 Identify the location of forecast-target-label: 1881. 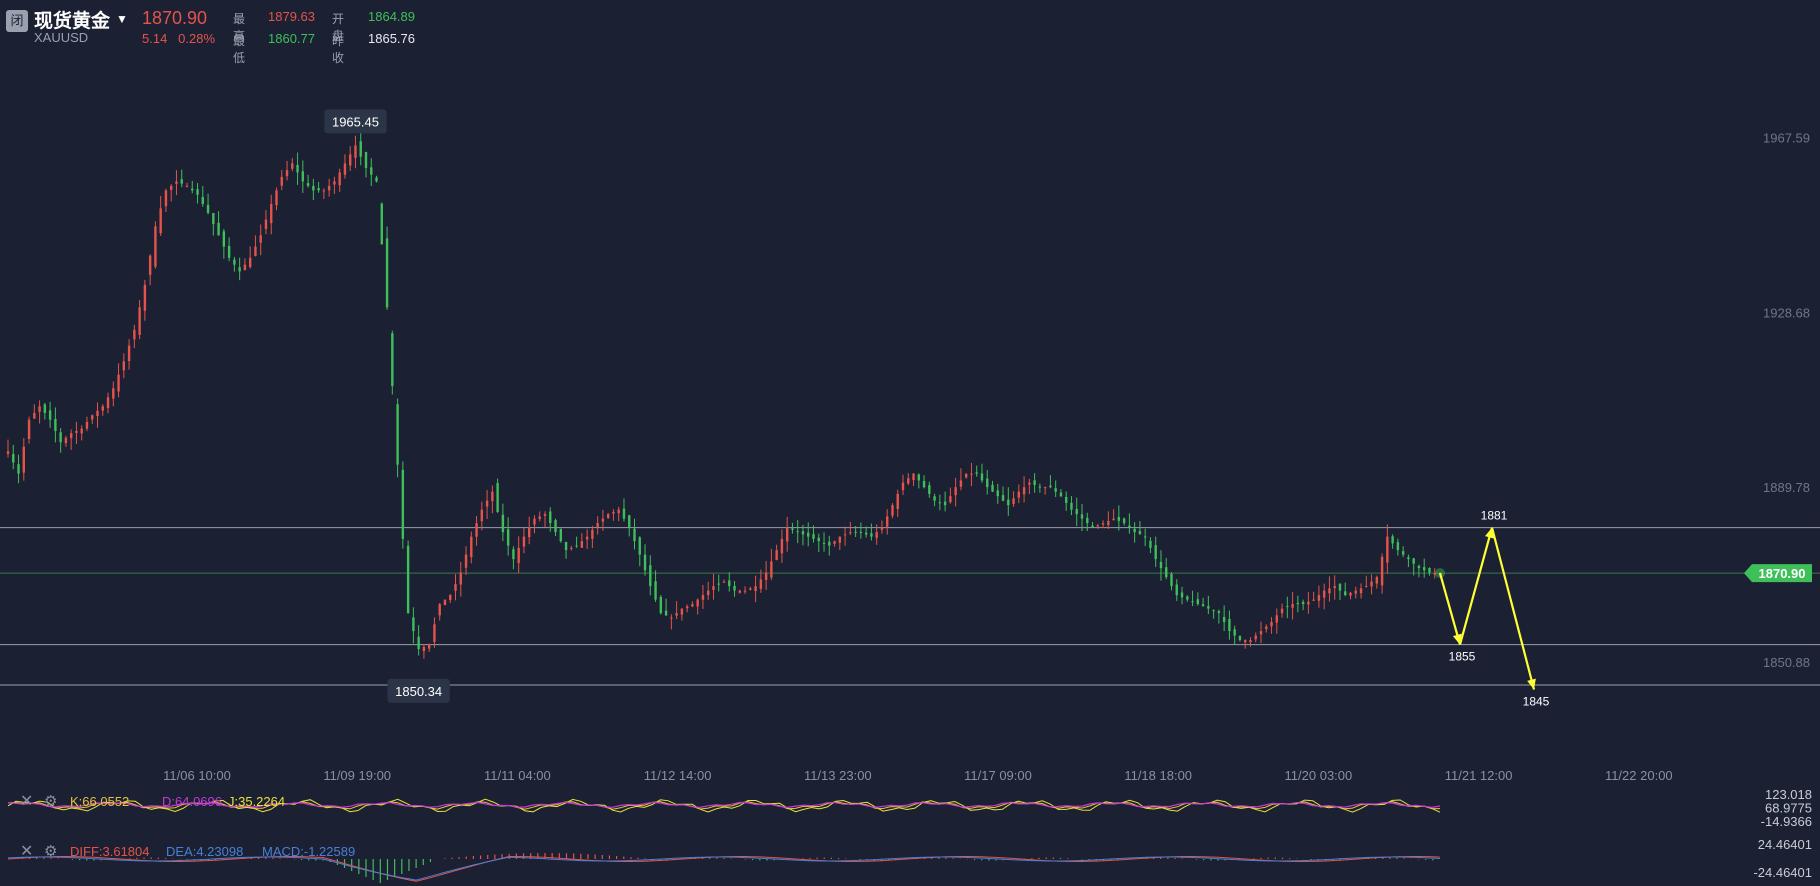
(1494, 516).